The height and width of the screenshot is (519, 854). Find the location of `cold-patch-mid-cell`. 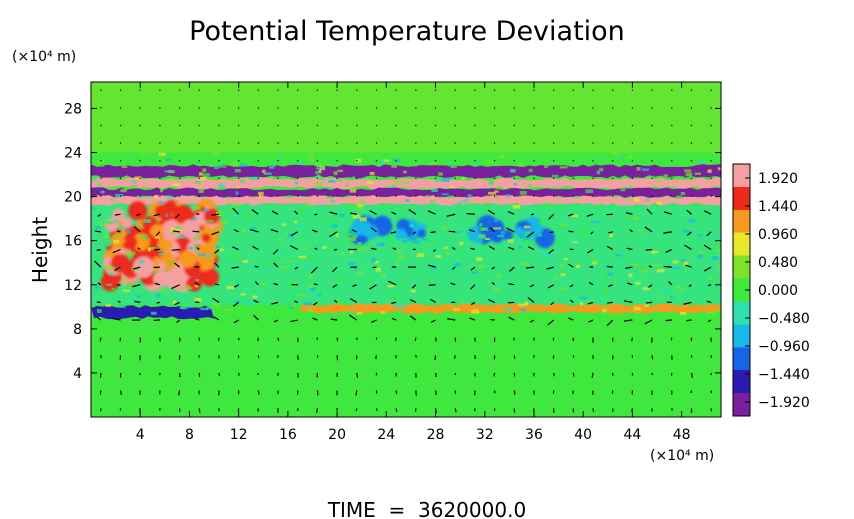

cold-patch-mid-cell is located at coordinates (371, 232).